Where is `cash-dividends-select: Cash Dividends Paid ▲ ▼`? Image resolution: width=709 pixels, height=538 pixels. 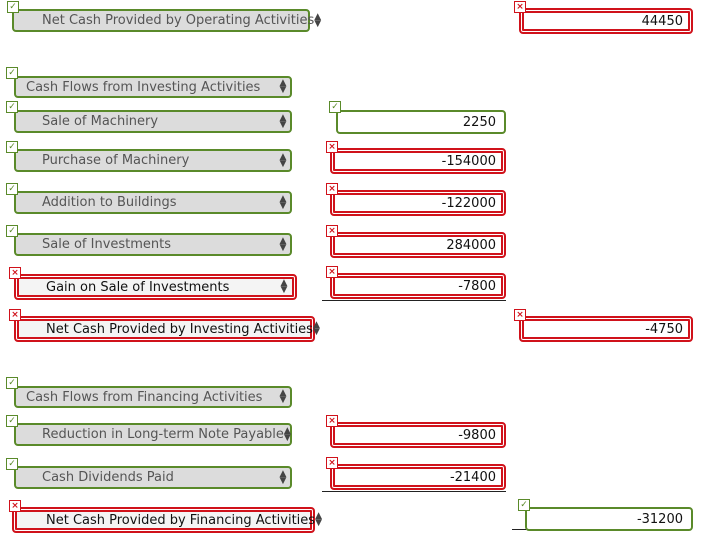
cash-dividends-select: Cash Dividends Paid ▲ ▼ is located at coordinates (153, 477).